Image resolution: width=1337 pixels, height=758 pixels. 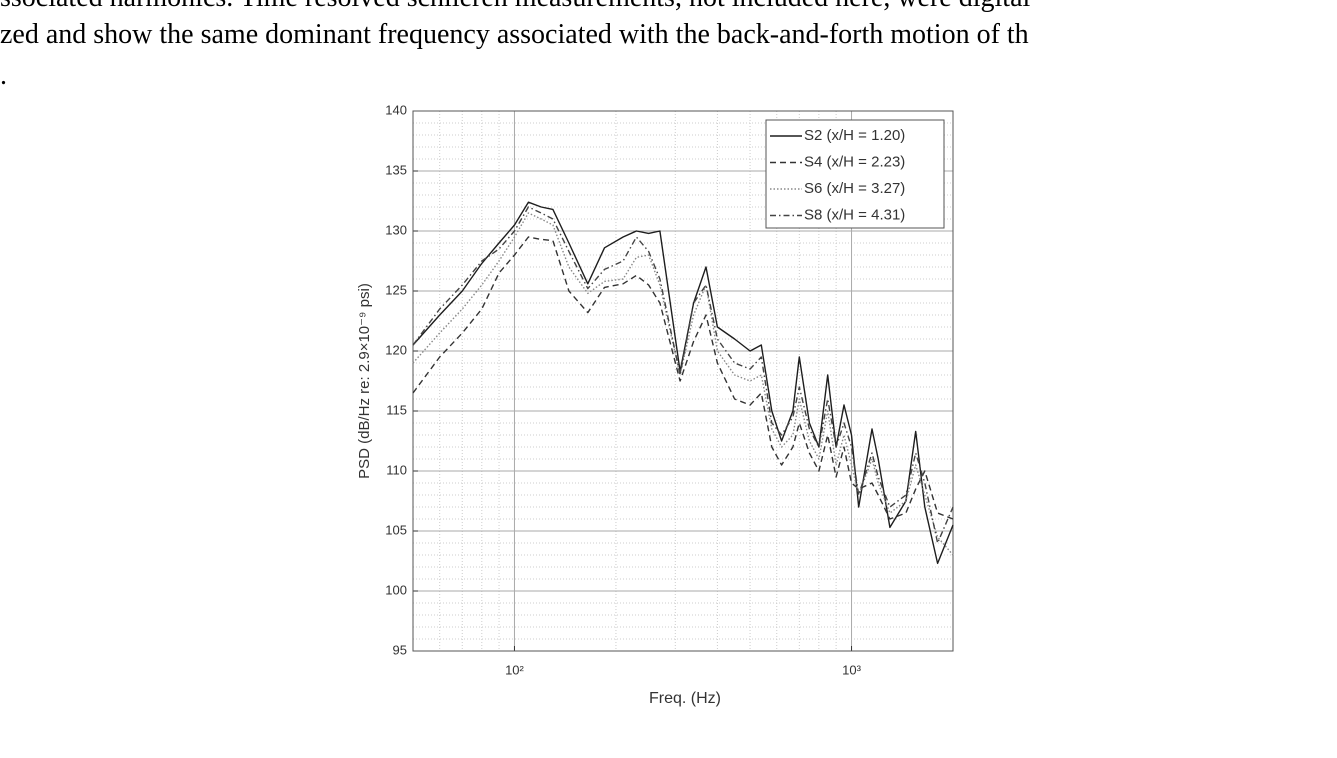 What do you see at coordinates (514, 669) in the screenshot?
I see `x-tick-label: 10²` at bounding box center [514, 669].